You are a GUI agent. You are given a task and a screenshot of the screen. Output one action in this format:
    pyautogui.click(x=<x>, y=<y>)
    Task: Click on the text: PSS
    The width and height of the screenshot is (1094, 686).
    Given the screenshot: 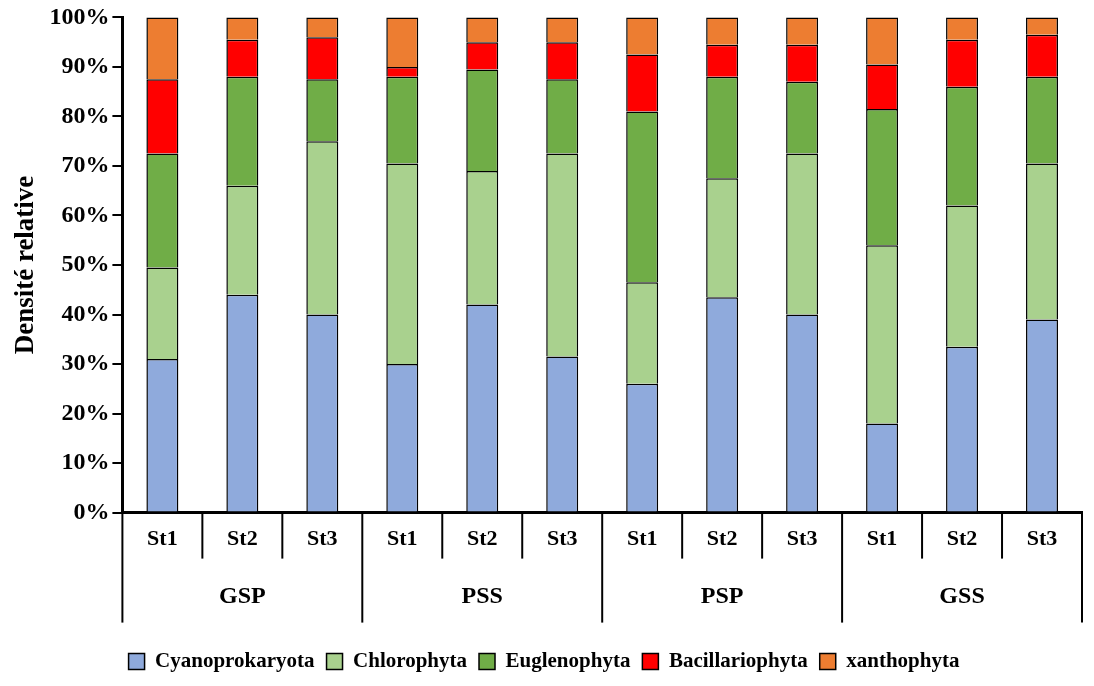 What is the action you would take?
    pyautogui.click(x=482, y=594)
    